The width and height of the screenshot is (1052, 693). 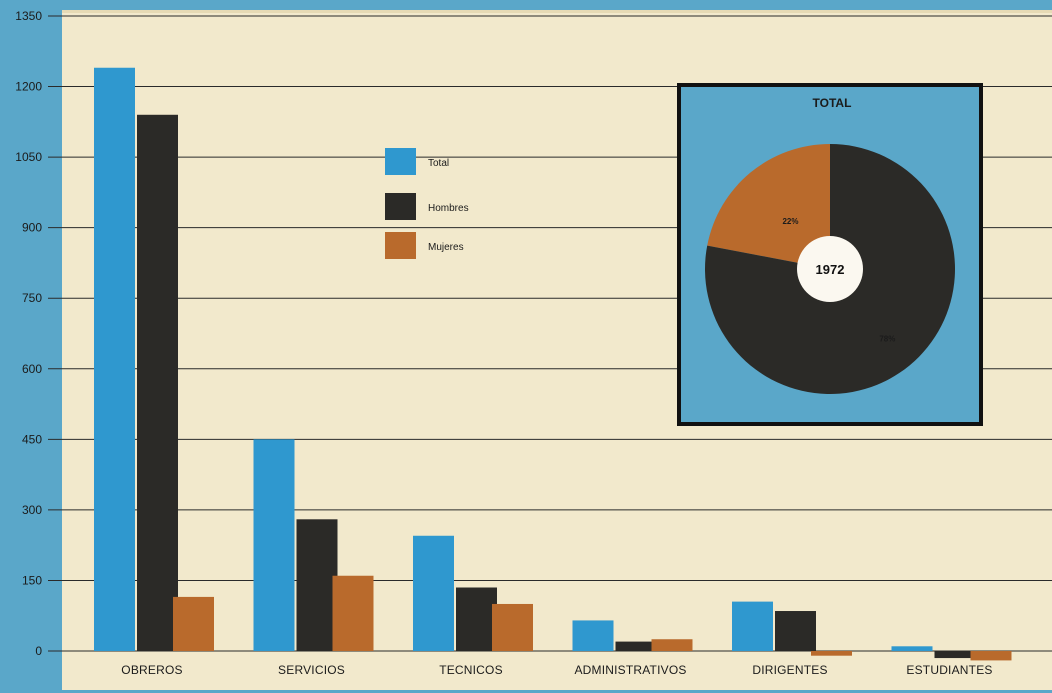 What do you see at coordinates (887, 338) in the screenshot?
I see `pie-slice-label: 78%` at bounding box center [887, 338].